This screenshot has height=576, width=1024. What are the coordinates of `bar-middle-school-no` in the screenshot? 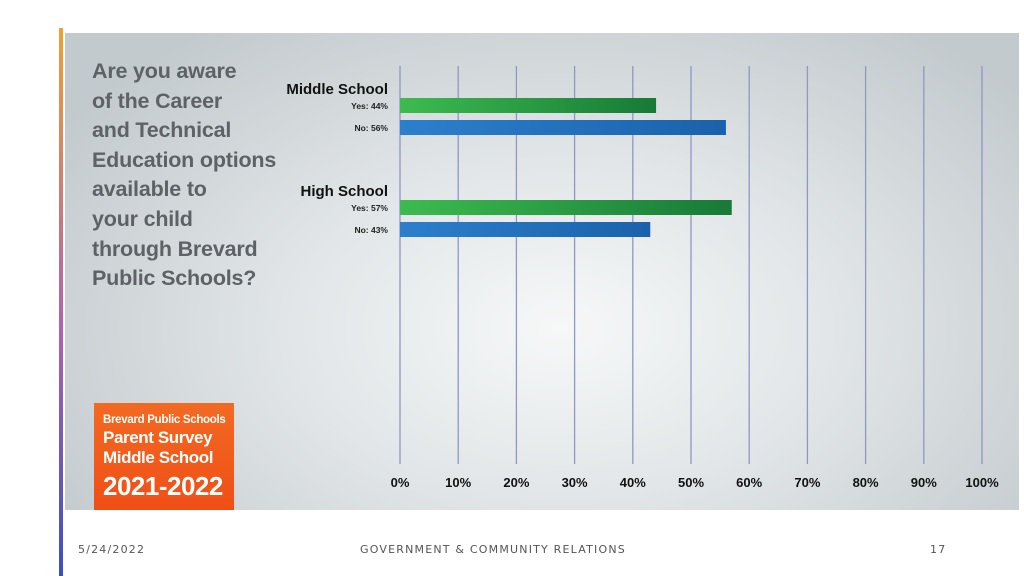 It's located at (563, 127).